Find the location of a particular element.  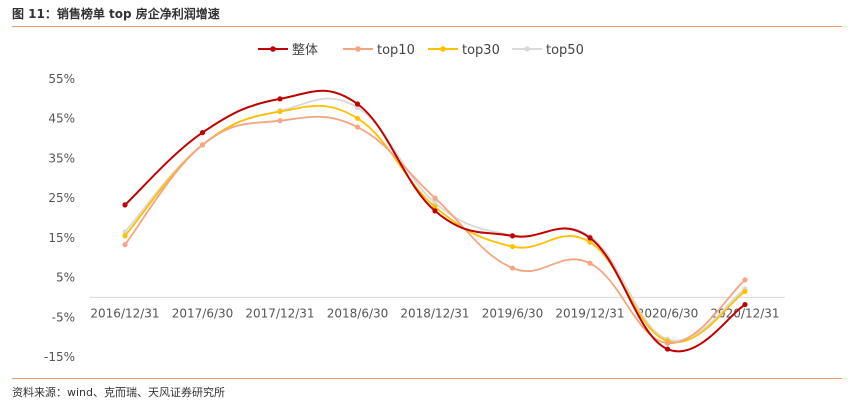

x-tick-label: 2017/12/31 is located at coordinates (279, 313).